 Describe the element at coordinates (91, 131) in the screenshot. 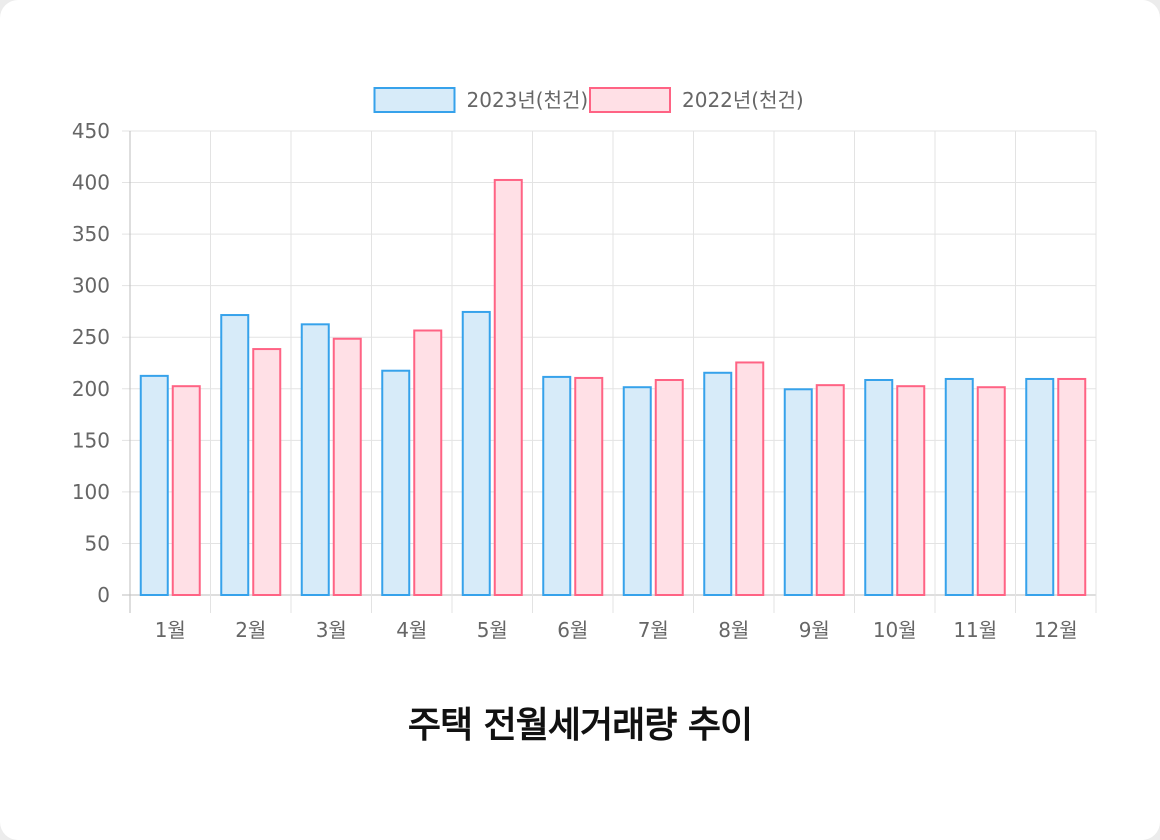

I see `y-tick-label: 450` at that location.